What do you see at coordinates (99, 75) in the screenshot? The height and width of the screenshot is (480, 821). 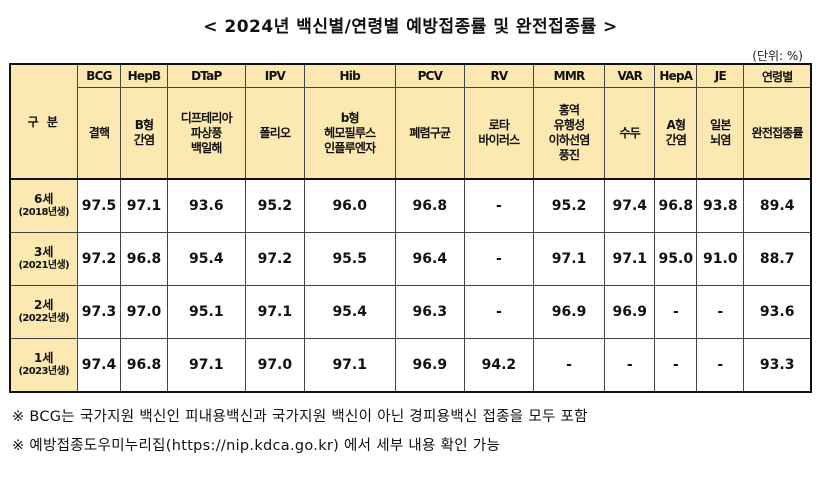 I see `column-code: BCG` at bounding box center [99, 75].